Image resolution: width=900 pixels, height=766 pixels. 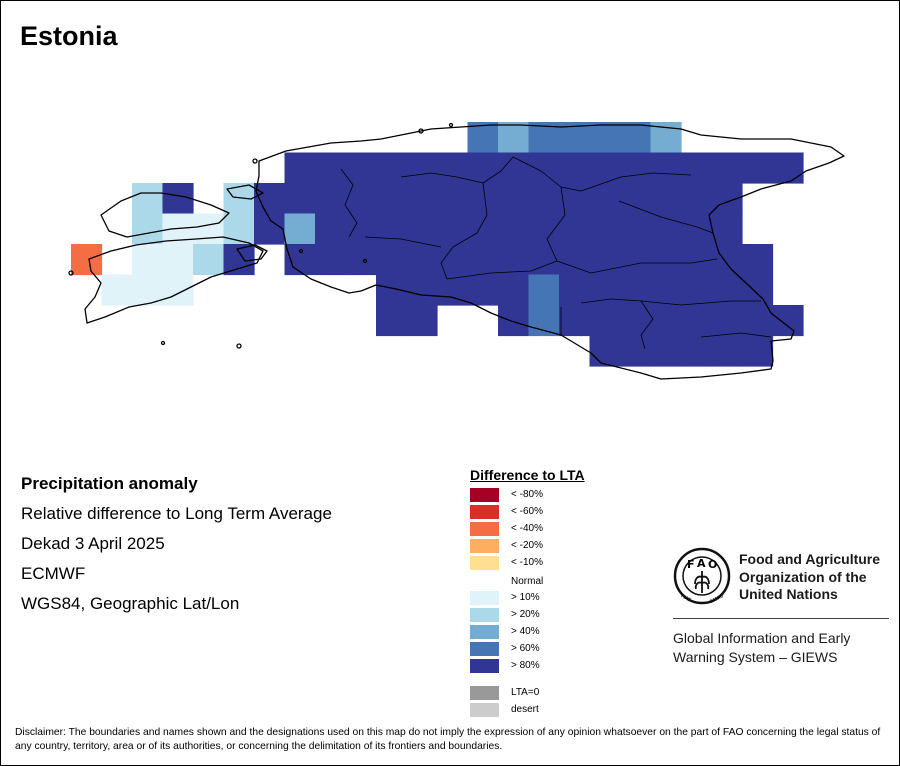 What do you see at coordinates (755, 657) in the screenshot?
I see `giews-line2: Warning System – GIEWS` at bounding box center [755, 657].